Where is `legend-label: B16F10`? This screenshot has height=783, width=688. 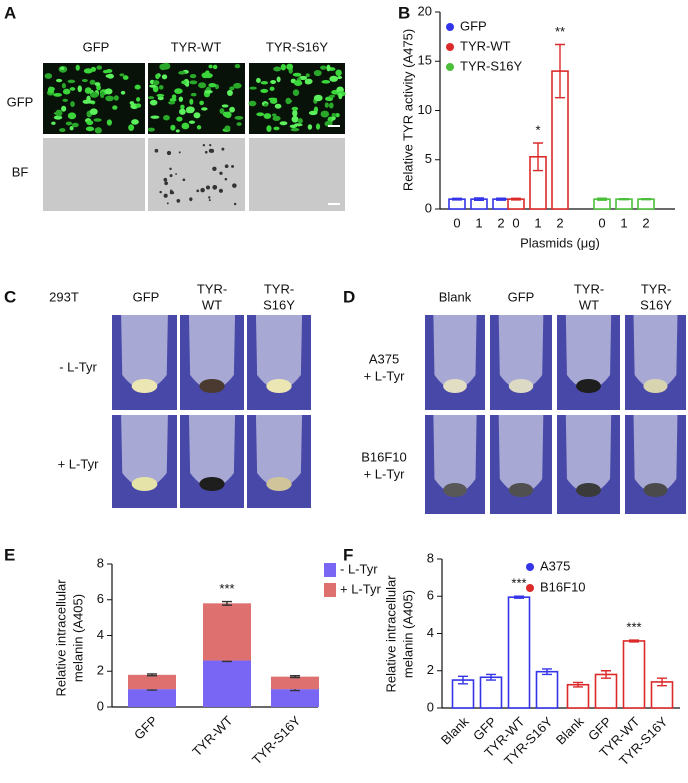
legend-label: B16F10 is located at coordinates (563, 586).